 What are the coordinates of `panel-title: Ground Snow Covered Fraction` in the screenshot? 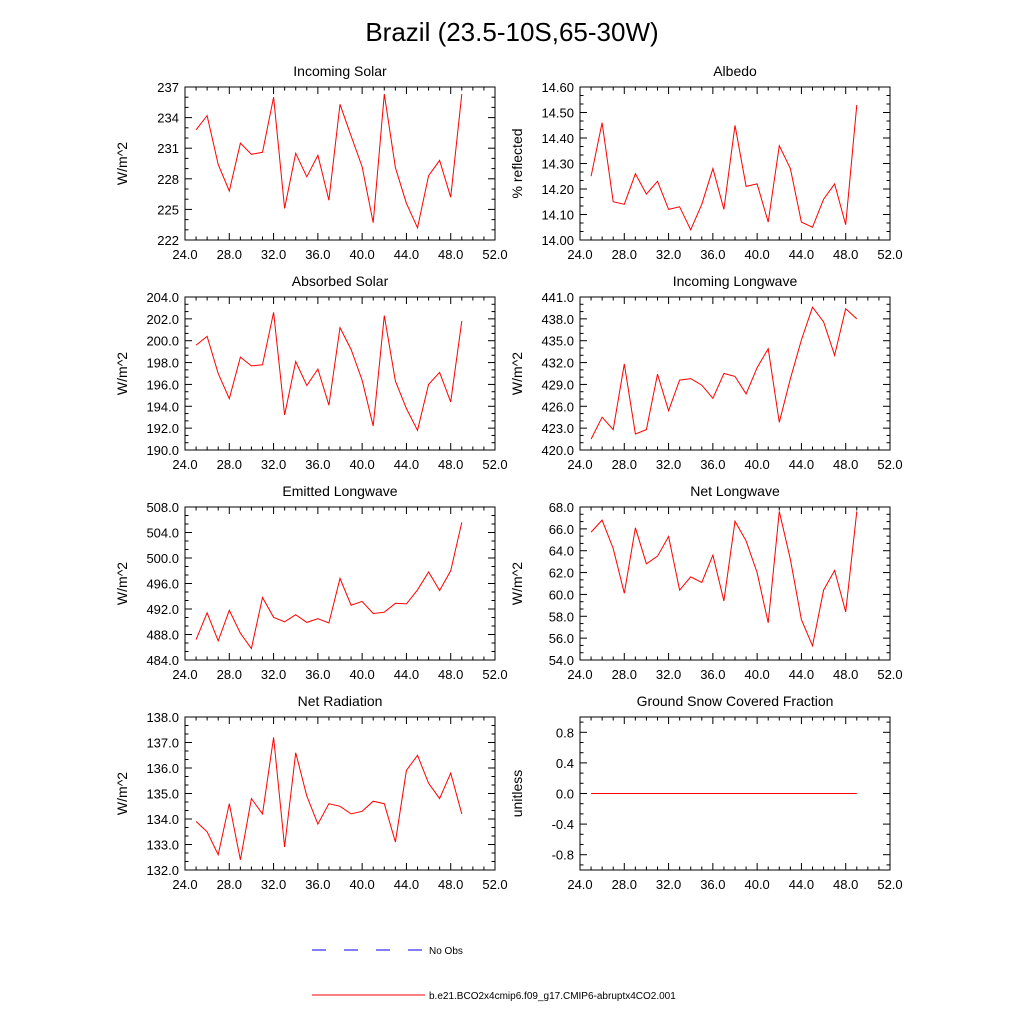 It's located at (735, 701).